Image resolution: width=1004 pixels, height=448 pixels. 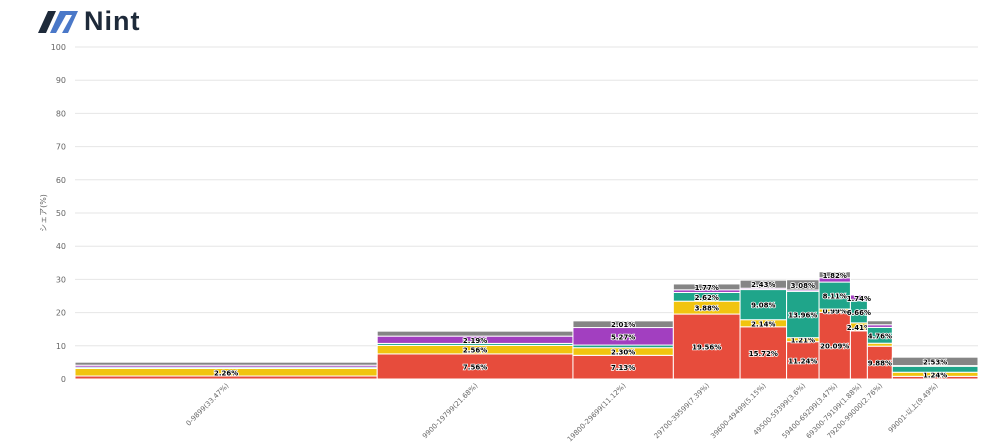 I want to click on y-axis-title: シェア(%), so click(x=43, y=213).